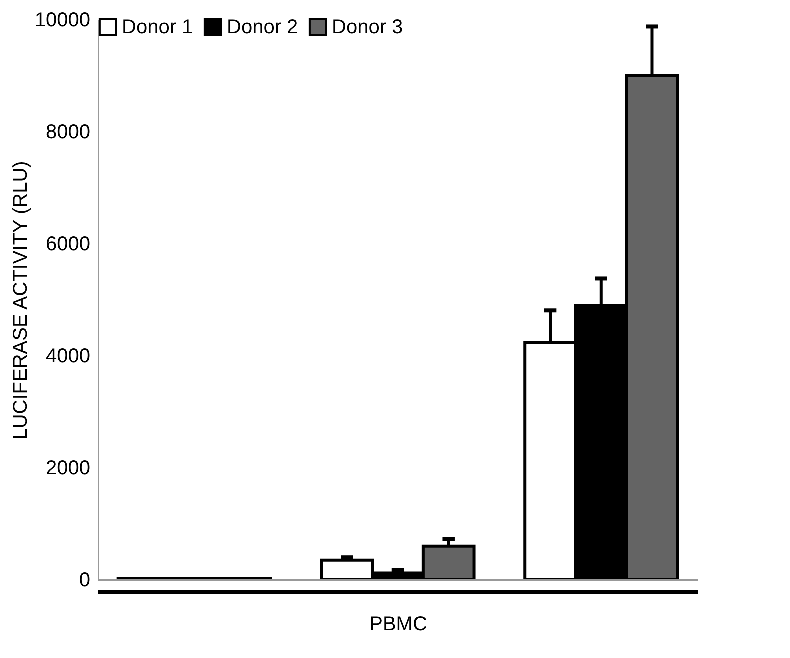 The image size is (790, 658). Describe the element at coordinates (68, 357) in the screenshot. I see `y-tick-label: 4000` at that location.